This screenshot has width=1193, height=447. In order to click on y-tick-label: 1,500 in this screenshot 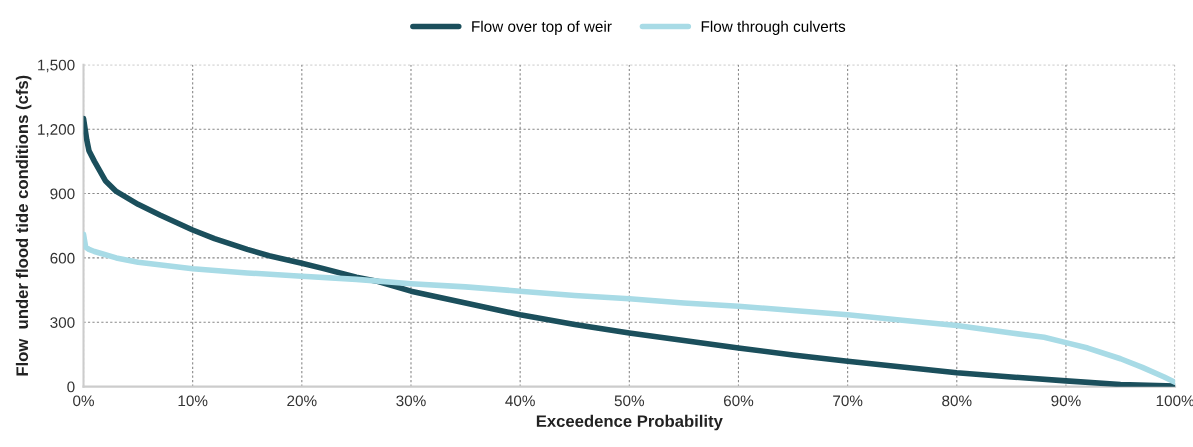, I will do `click(56, 66)`.